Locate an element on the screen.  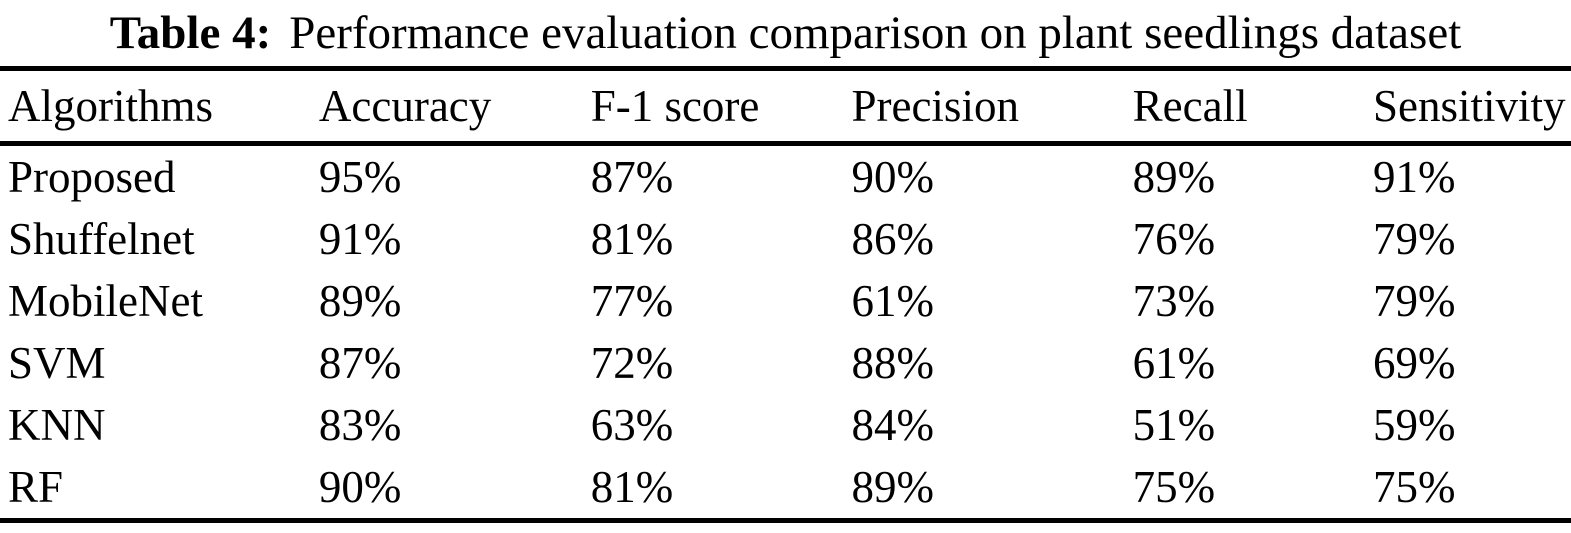
metric-value: 84% is located at coordinates (892, 425).